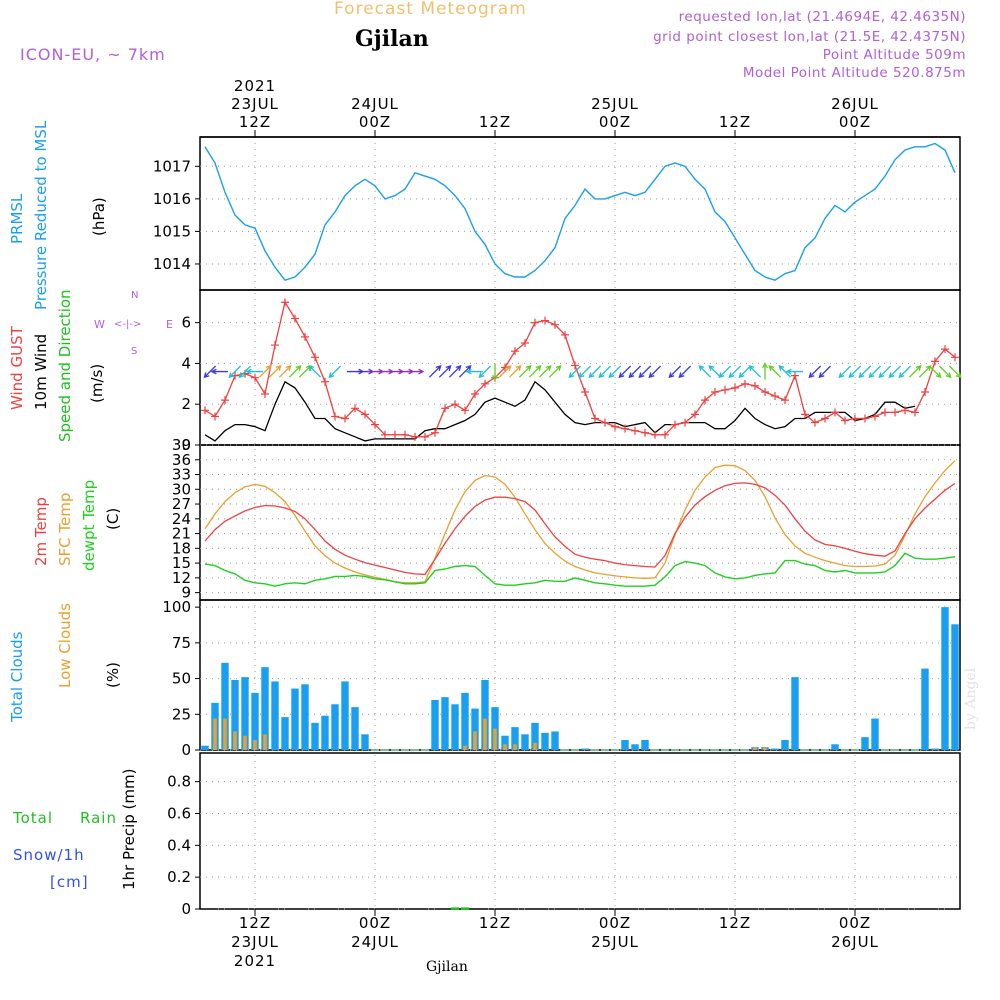 This screenshot has width=1000, height=1000. Describe the element at coordinates (894, 55) in the screenshot. I see `point-altitude: Point Altitude 509m` at that location.